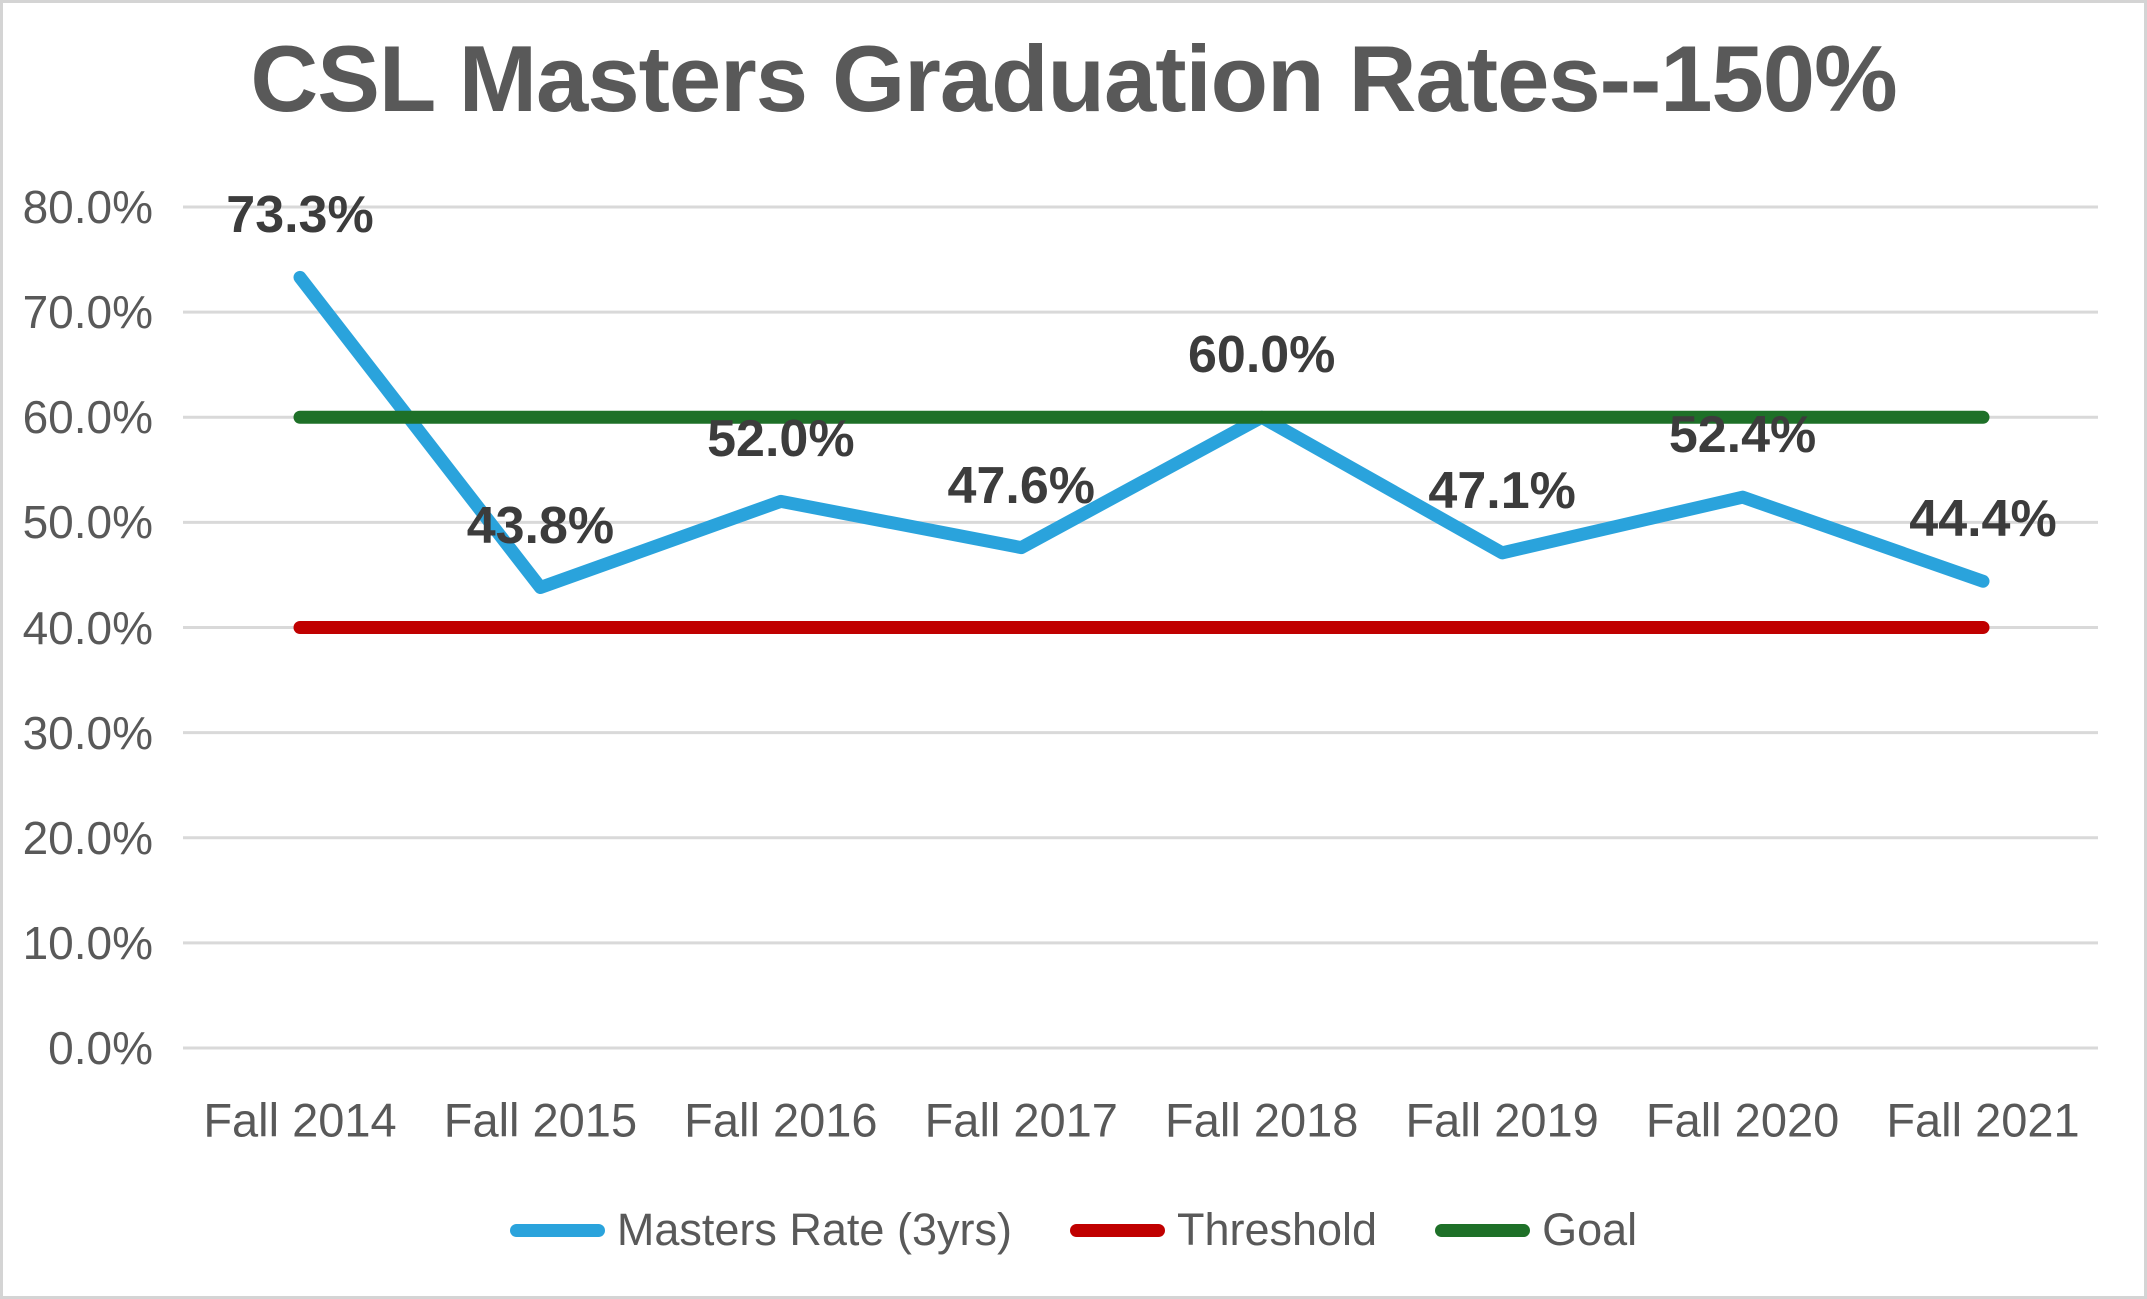 Image resolution: width=2147 pixels, height=1299 pixels. Describe the element at coordinates (540, 525) in the screenshot. I see `data-label: 43.8%` at that location.